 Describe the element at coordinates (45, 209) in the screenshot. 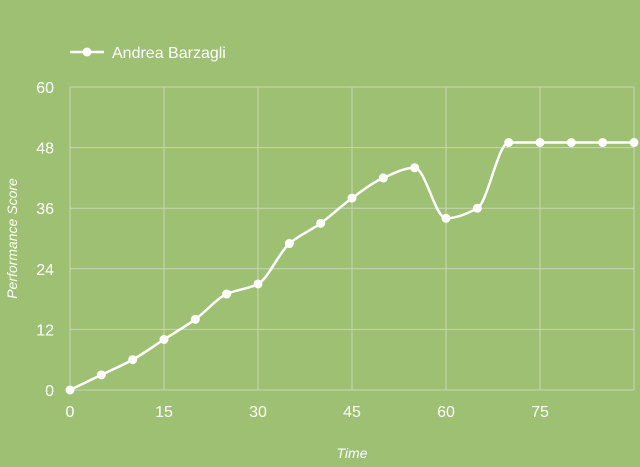

I see `y-tick-label-3: 36` at that location.